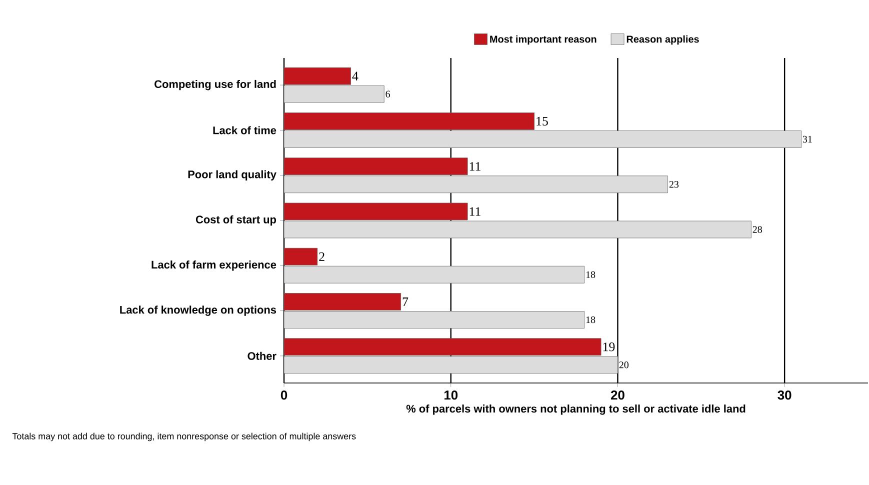 The width and height of the screenshot is (869, 485). What do you see at coordinates (262, 356) in the screenshot?
I see `y-tick-label: Other` at bounding box center [262, 356].